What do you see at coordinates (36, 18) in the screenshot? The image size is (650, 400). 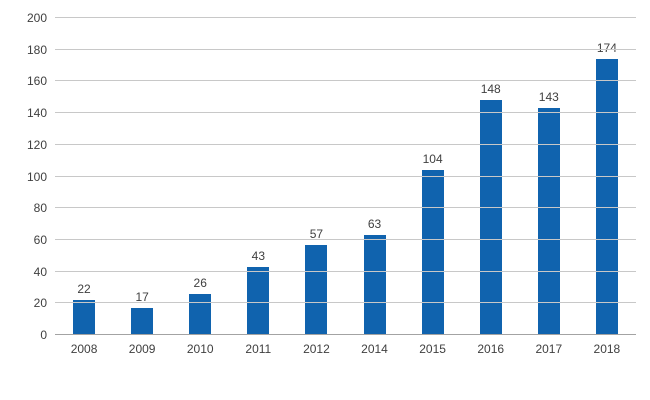 I see `y-tick-label: 200` at bounding box center [36, 18].